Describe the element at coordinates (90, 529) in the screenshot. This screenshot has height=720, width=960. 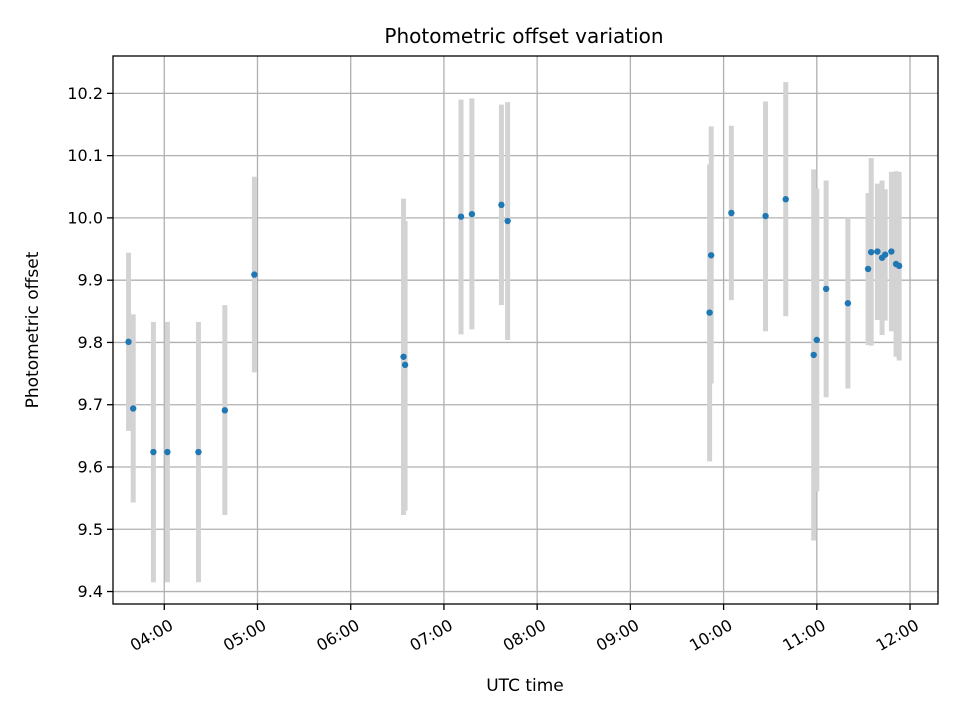
I see `y-tick-label: 9.5` at that location.